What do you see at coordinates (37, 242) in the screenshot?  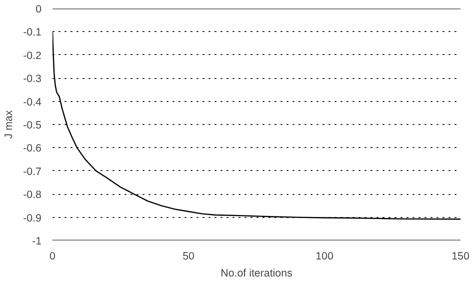 I see `y-tick-label: -1` at bounding box center [37, 242].